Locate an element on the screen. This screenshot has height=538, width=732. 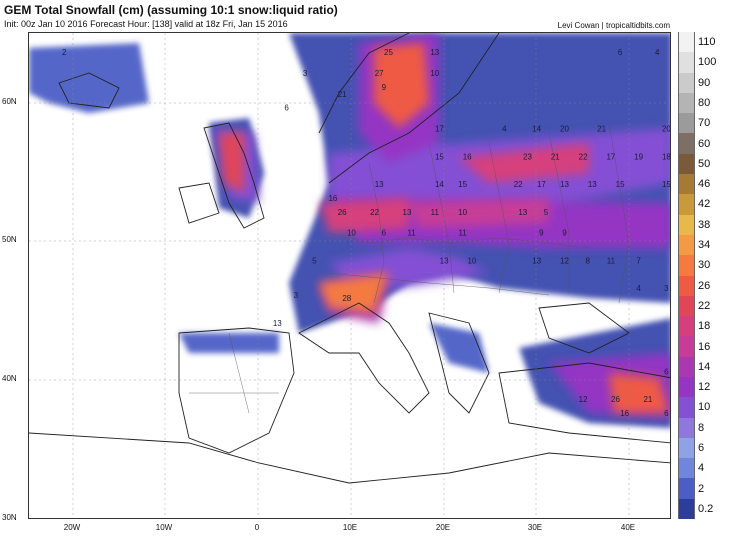
snowfall-value-label: 23 is located at coordinates (527, 156).